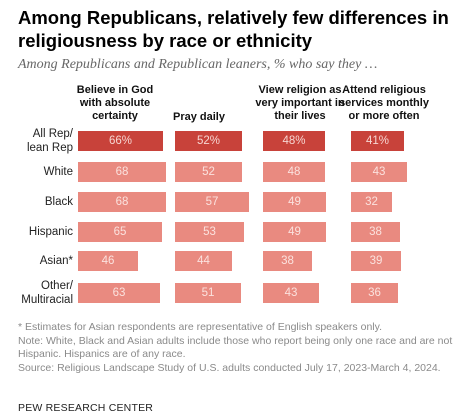 The width and height of the screenshot is (468, 419). I want to click on bar-value-3-6: 43, so click(291, 293).